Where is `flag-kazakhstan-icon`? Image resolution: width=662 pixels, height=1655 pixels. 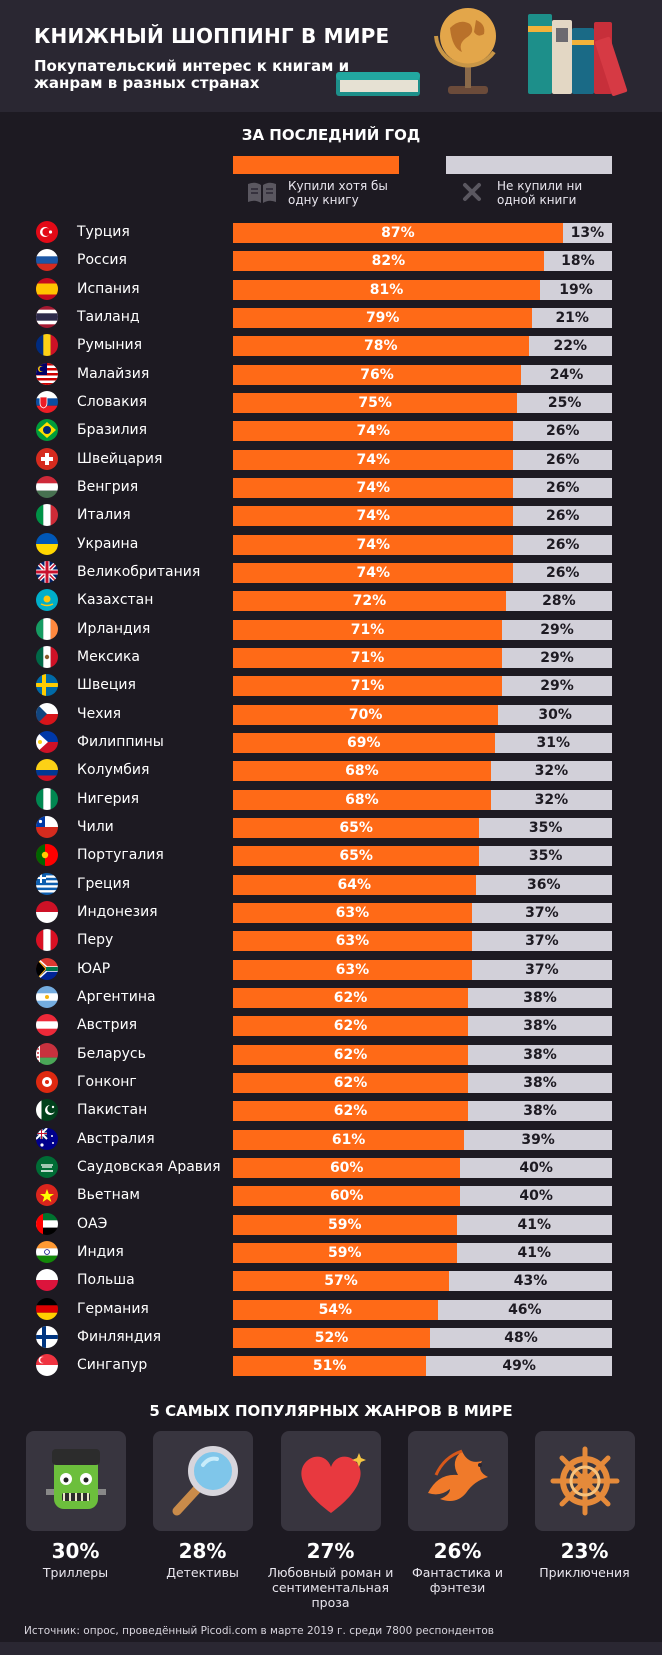 flag-kazakhstan-icon is located at coordinates (47, 600).